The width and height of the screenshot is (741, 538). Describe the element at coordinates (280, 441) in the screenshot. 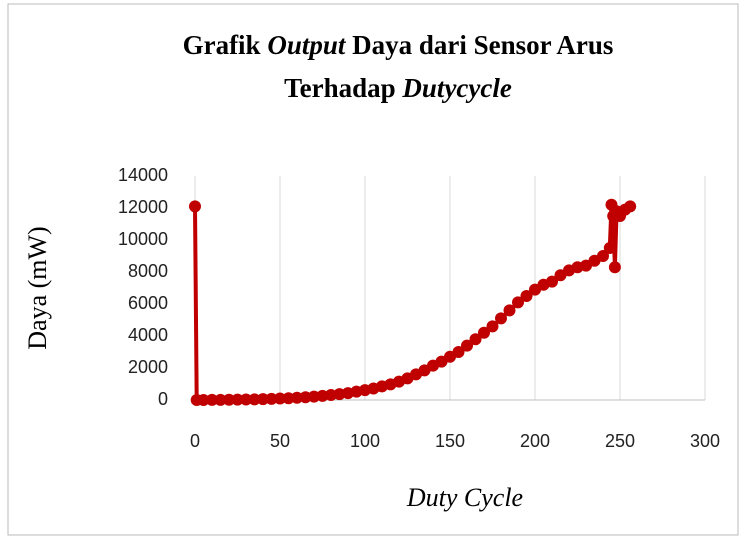

I see `x-tick-label: 50` at that location.